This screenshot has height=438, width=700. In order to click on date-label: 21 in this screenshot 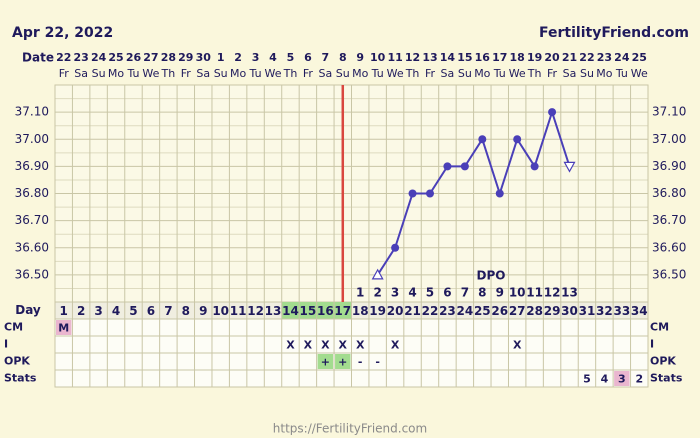, I will do `click(569, 57)`.